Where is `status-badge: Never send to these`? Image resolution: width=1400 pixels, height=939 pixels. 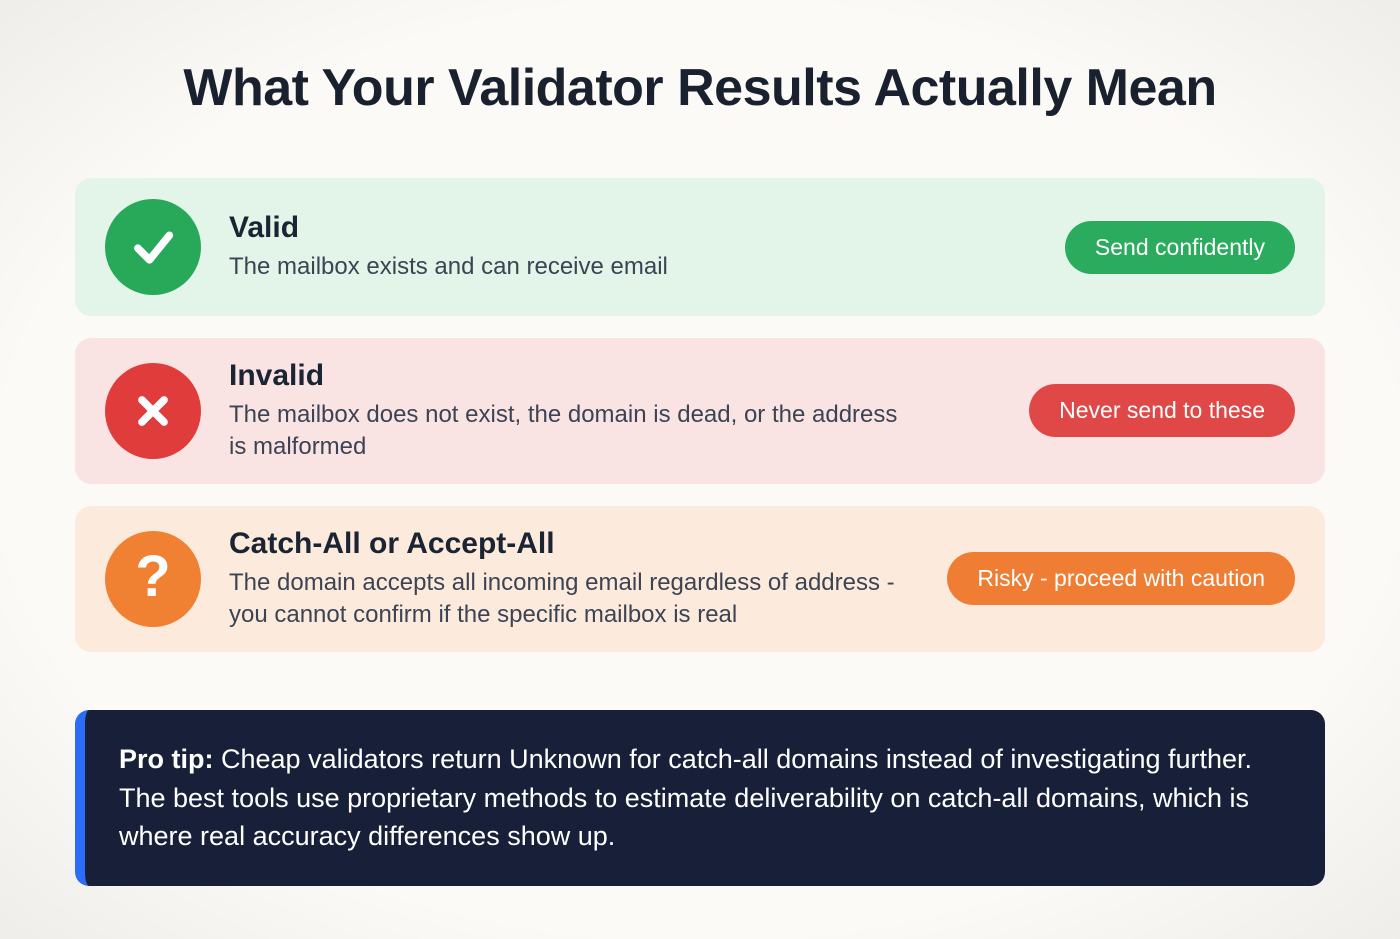 status-badge: Never send to these is located at coordinates (1162, 411).